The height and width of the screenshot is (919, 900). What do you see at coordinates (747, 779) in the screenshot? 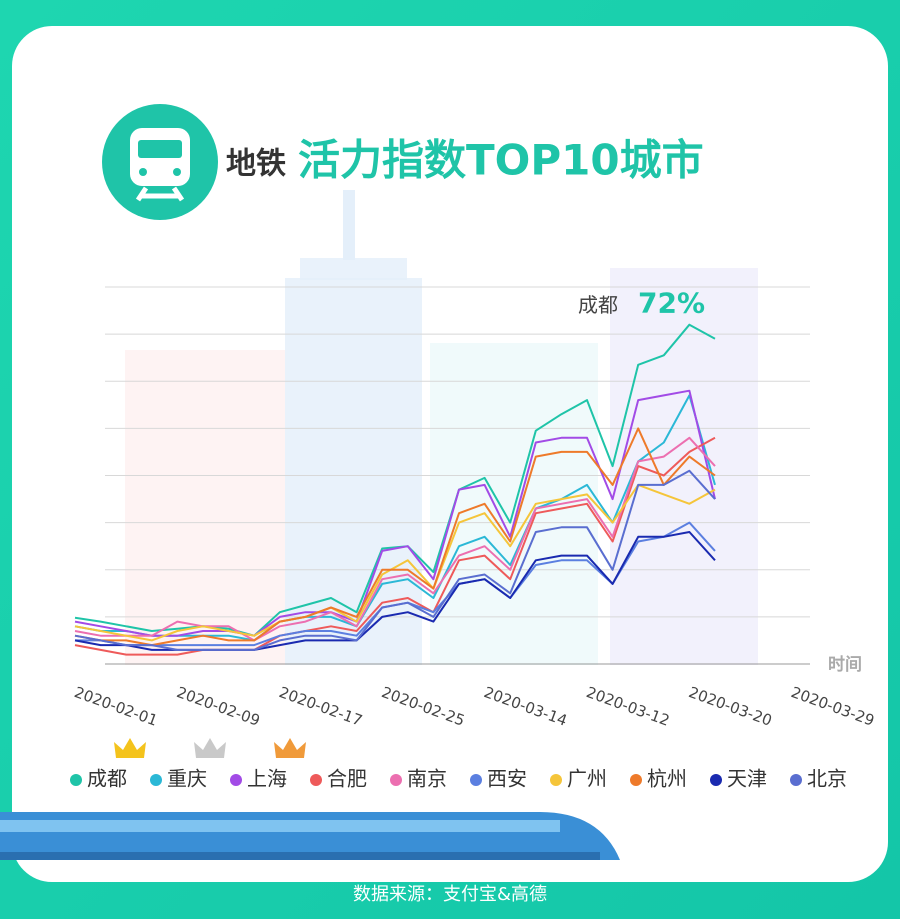
I see `legend-label: 天津` at bounding box center [747, 779].